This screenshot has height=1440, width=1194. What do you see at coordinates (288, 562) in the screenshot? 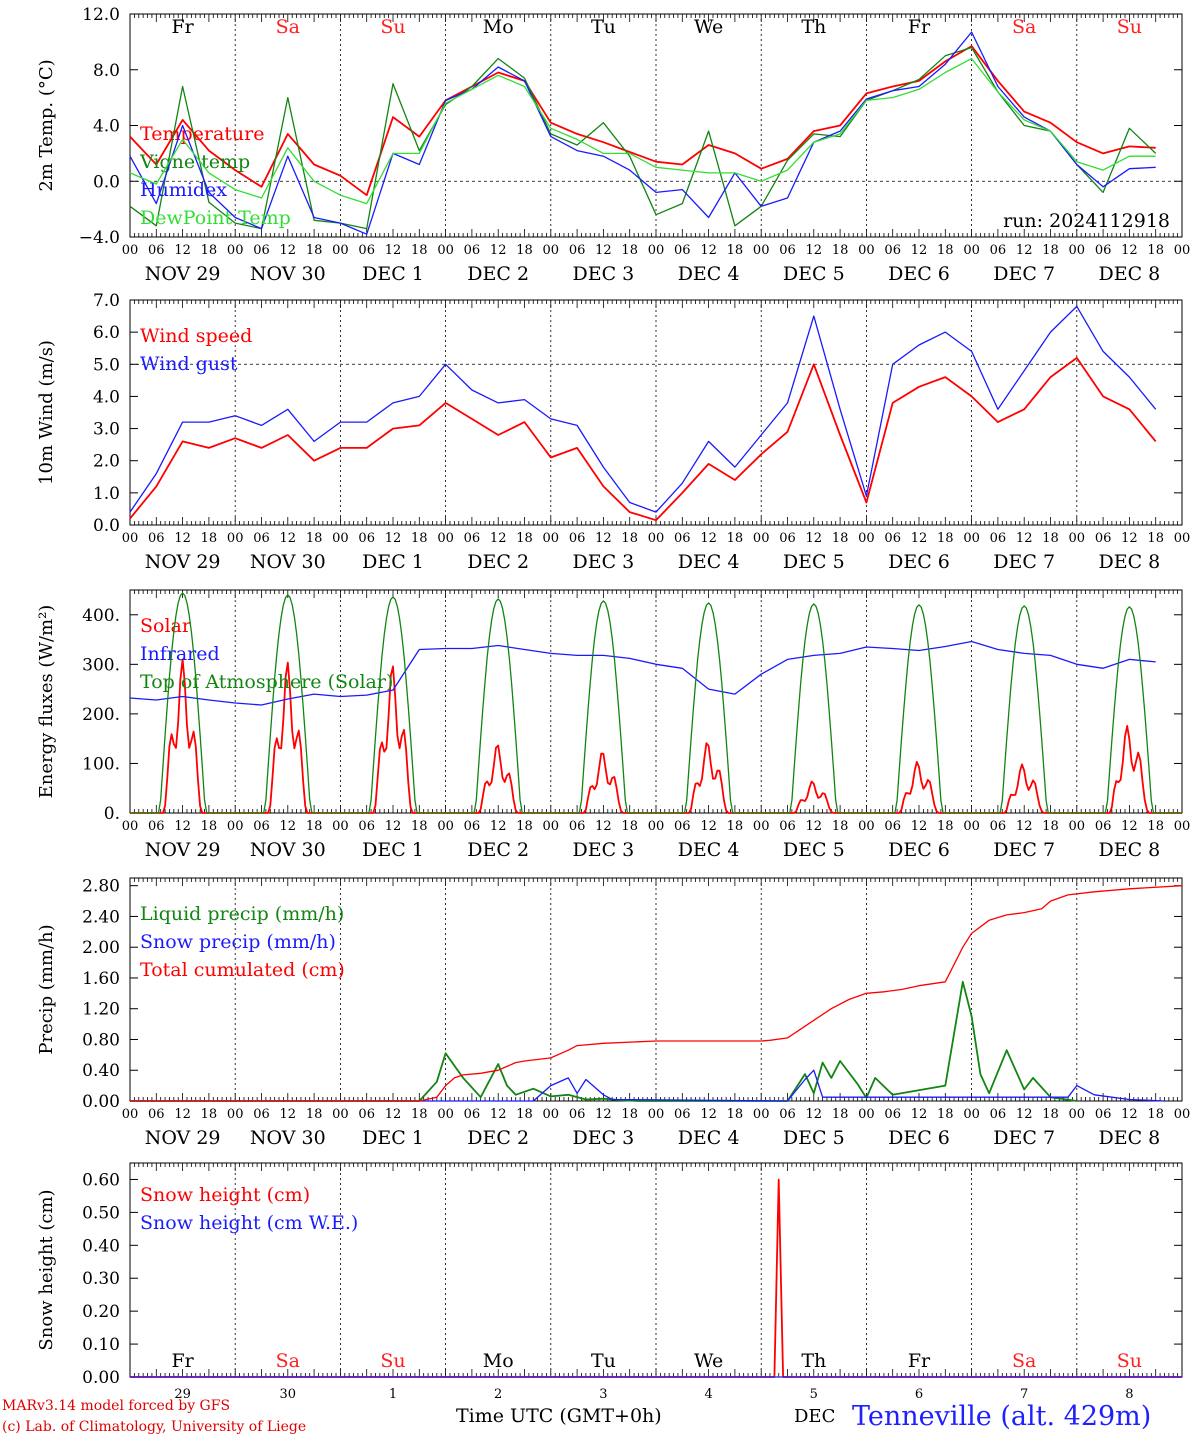
I see `date-label: NOV 30` at bounding box center [288, 562].